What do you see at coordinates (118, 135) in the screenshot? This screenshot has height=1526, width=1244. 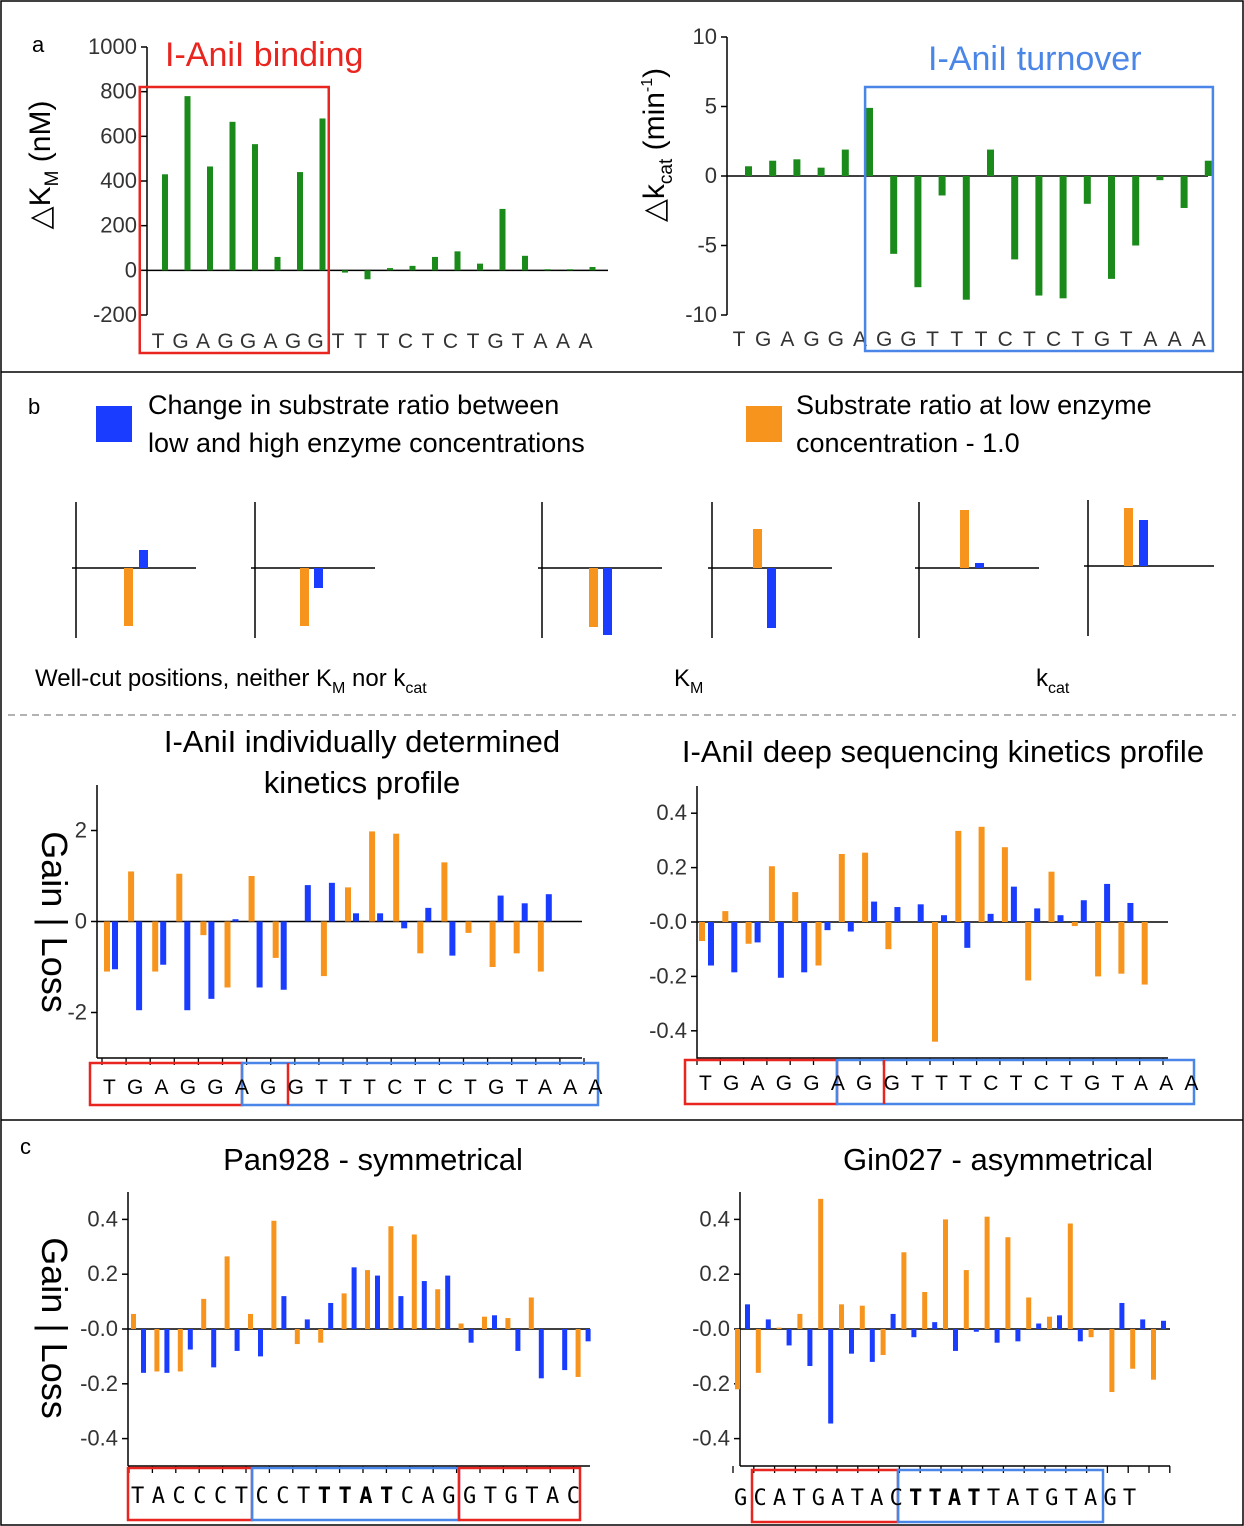 I see `y-tick-label: 600` at bounding box center [118, 135].